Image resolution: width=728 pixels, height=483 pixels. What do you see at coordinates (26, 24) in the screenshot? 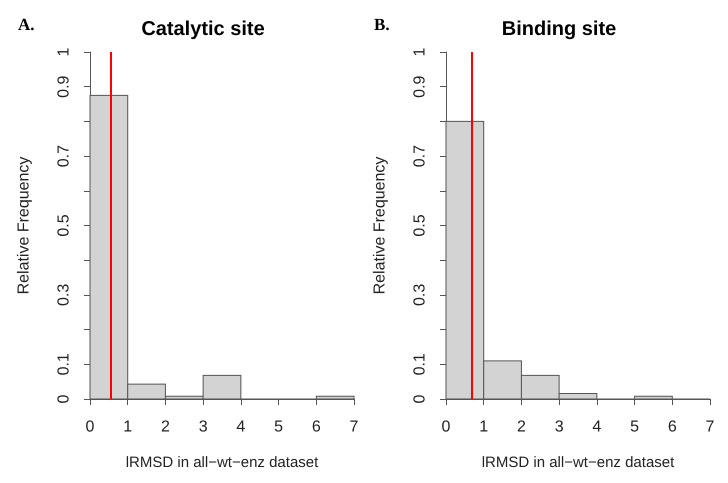
I see `text: A.` at bounding box center [26, 24].